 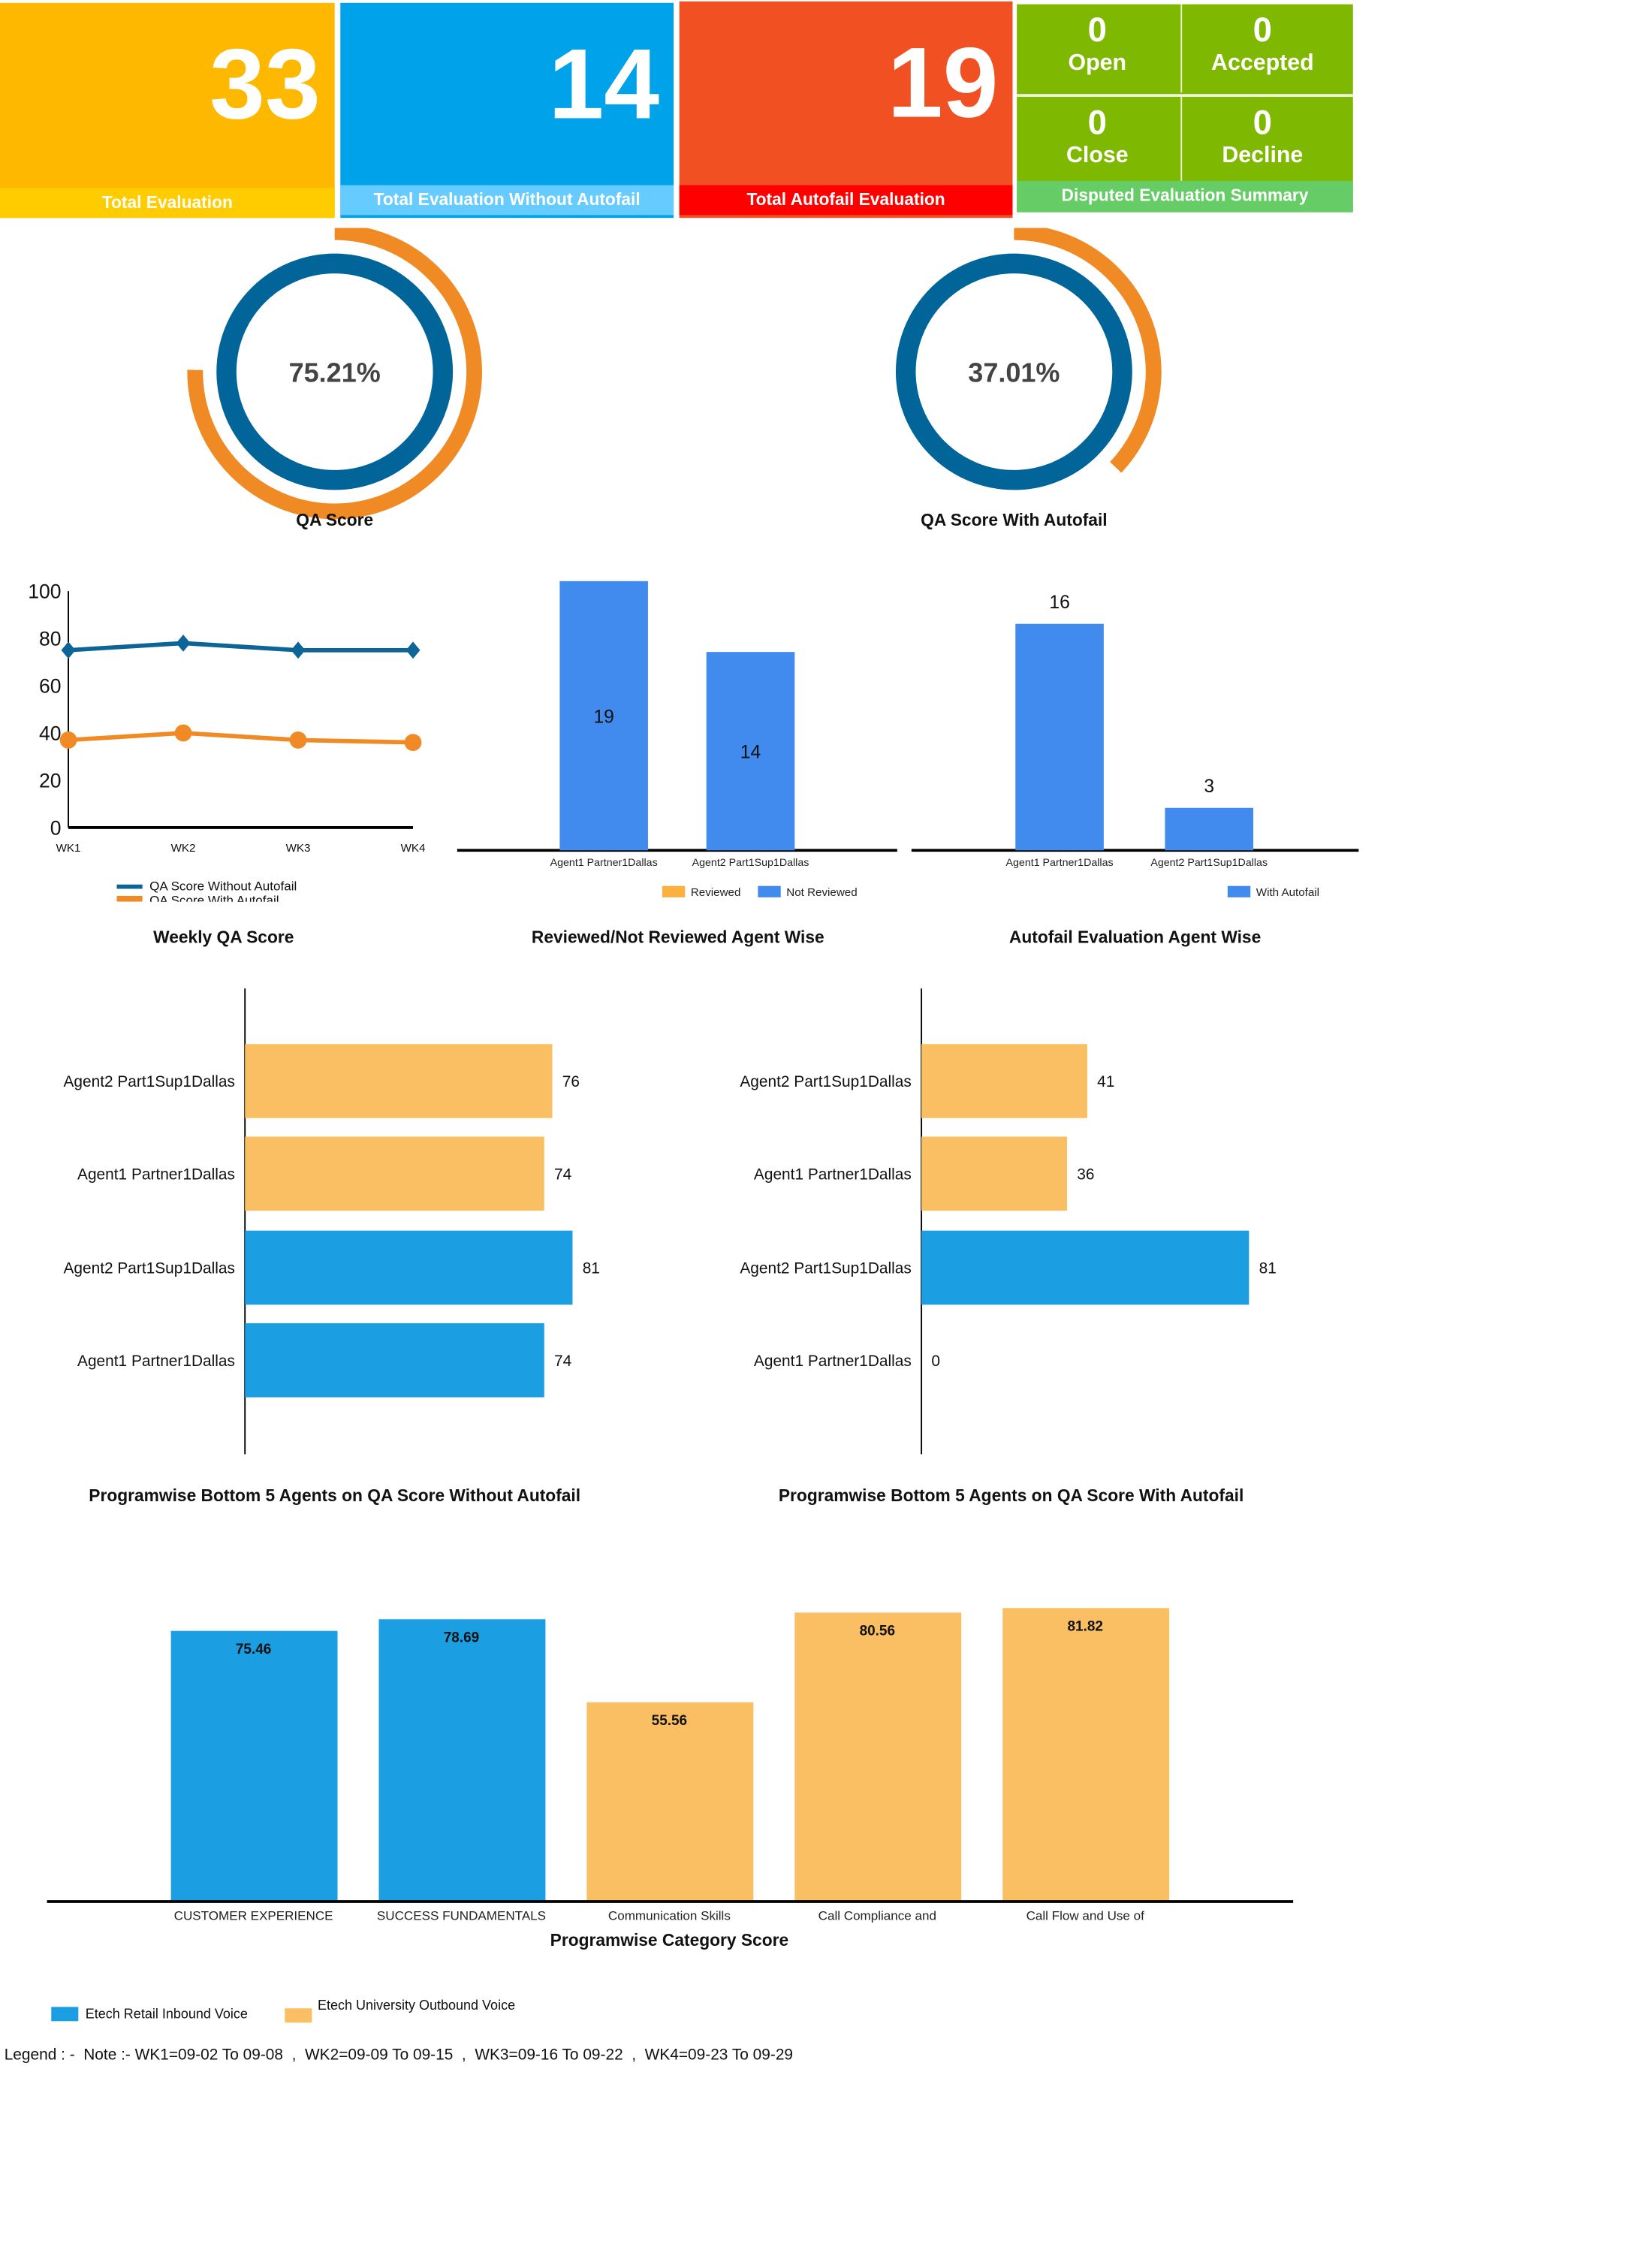 What do you see at coordinates (1085, 1174) in the screenshot?
I see `bar-value-label: 36` at bounding box center [1085, 1174].